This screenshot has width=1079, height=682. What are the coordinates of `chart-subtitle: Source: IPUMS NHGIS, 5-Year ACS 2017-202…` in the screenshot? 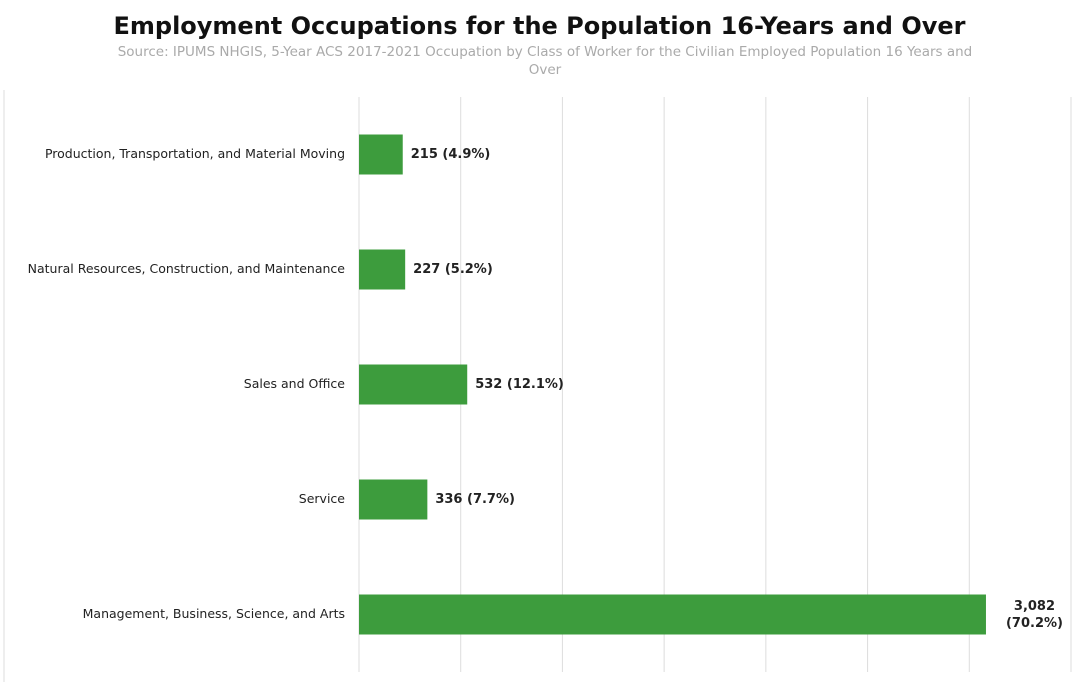 It's located at (545, 61).